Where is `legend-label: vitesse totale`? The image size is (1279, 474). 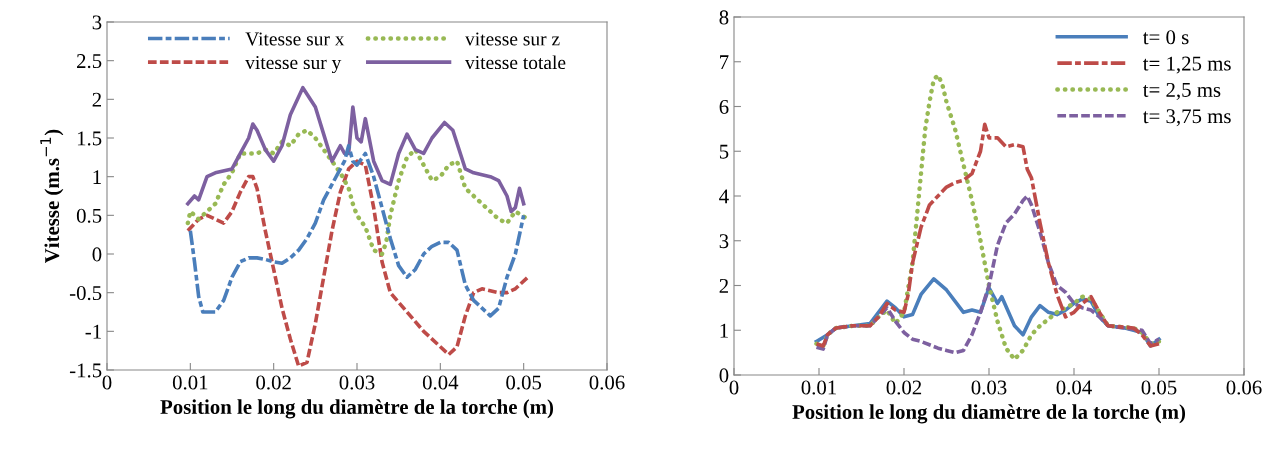
legend-label: vitesse totale is located at coordinates (515, 62).